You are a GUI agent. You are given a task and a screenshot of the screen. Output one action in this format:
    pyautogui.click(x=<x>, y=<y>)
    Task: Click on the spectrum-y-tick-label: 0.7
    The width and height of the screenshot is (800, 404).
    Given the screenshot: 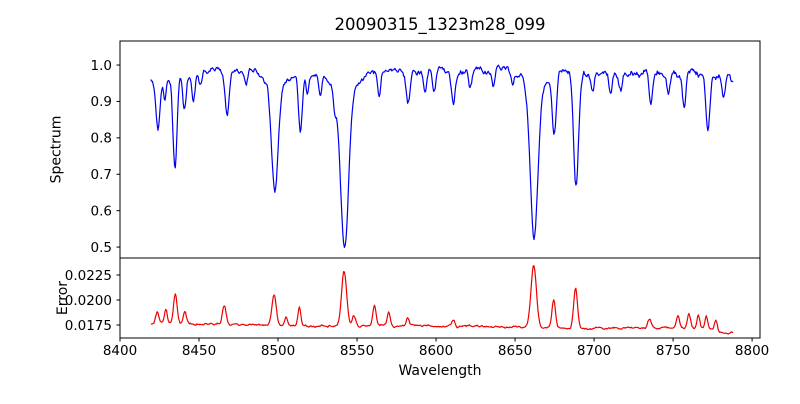 What is the action you would take?
    pyautogui.click(x=101, y=175)
    